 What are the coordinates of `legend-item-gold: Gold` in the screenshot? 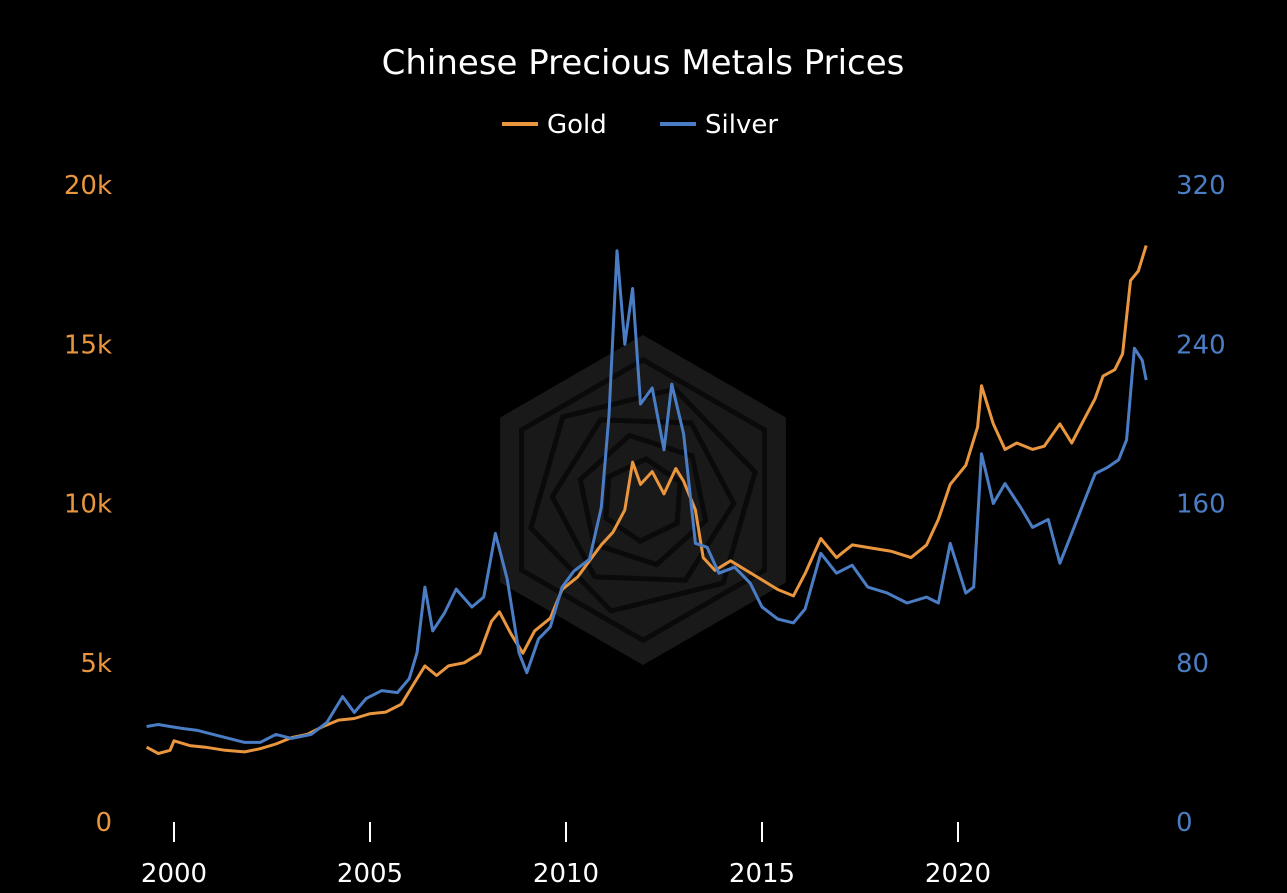 It's located at (554, 125).